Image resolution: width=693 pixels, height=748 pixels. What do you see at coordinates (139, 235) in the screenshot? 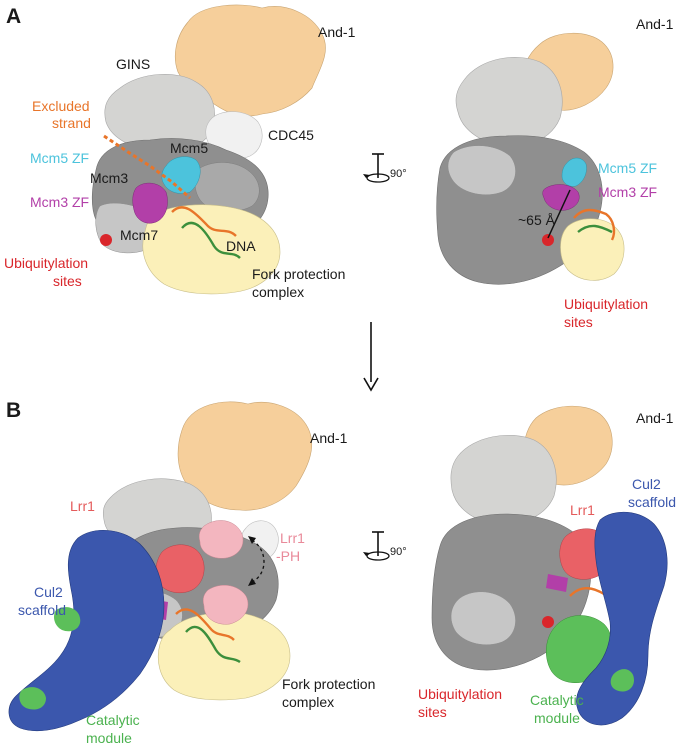
I see `label-mcm7: Mcm7` at bounding box center [139, 235].